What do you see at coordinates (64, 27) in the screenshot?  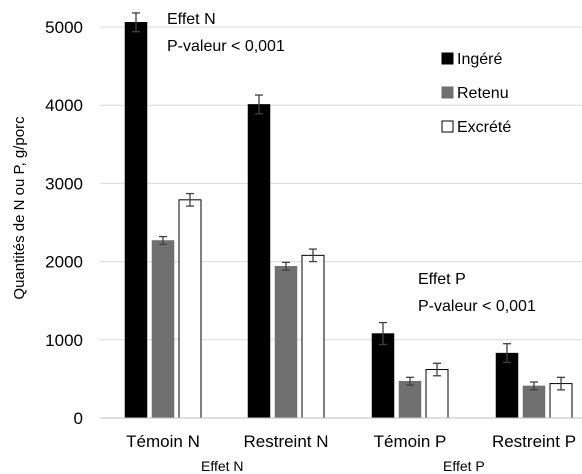 I see `y-tick-label: 5000` at bounding box center [64, 27].